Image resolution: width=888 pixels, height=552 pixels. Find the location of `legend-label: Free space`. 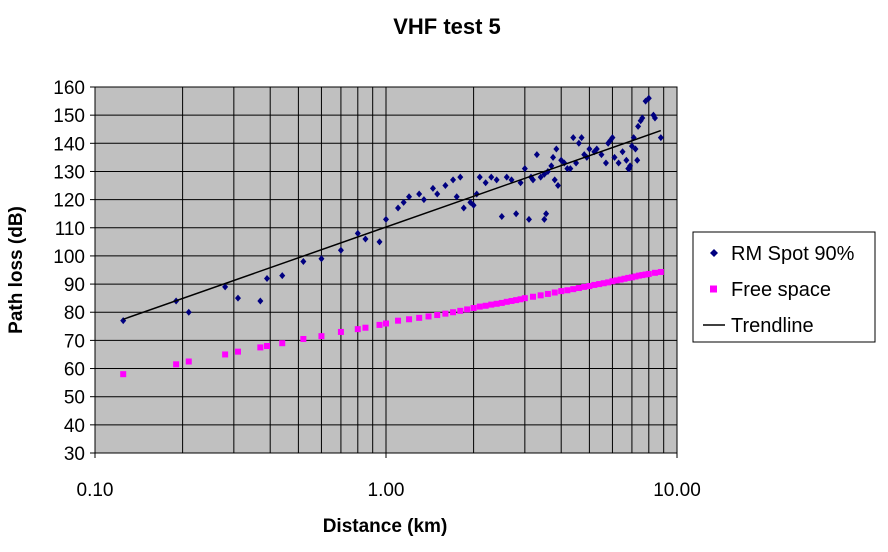

legend-label: Free space is located at coordinates (781, 290).